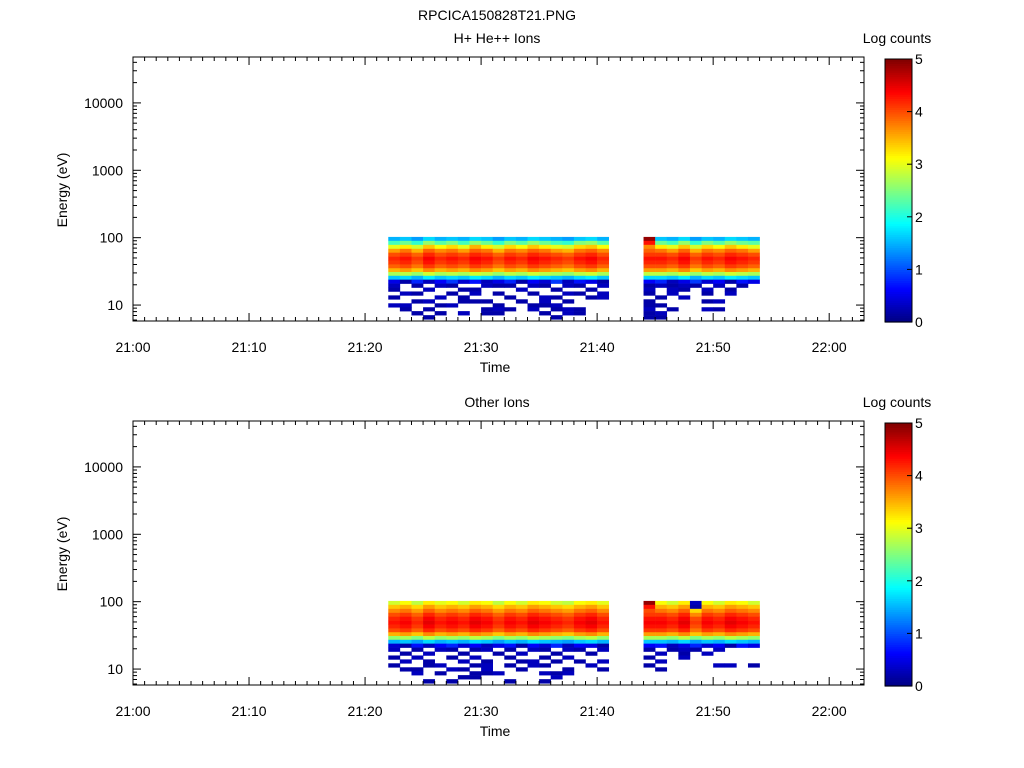 The height and width of the screenshot is (768, 1024). I want to click on y-tick-label: 100, so click(112, 238).